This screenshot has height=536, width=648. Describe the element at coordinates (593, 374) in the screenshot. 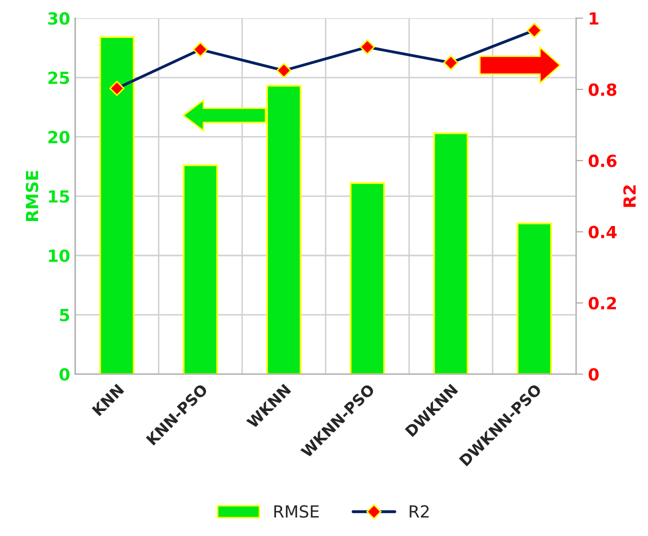

I see `y2-tick-label: 0` at that location.